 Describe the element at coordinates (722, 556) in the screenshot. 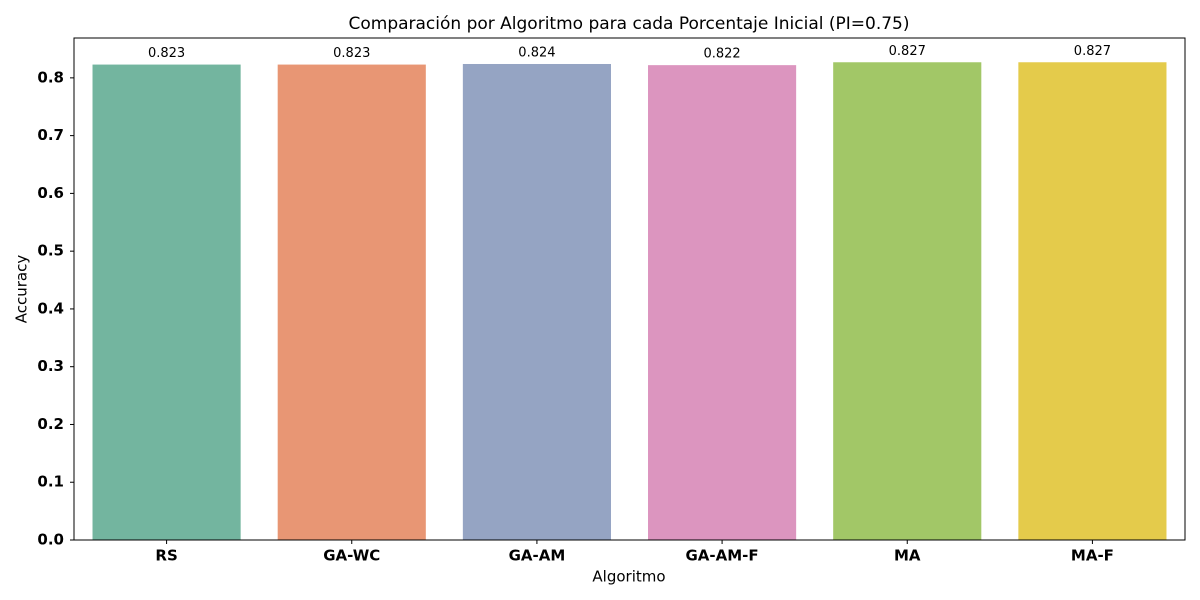

I see `x-tick-label: GA-AM-F` at that location.